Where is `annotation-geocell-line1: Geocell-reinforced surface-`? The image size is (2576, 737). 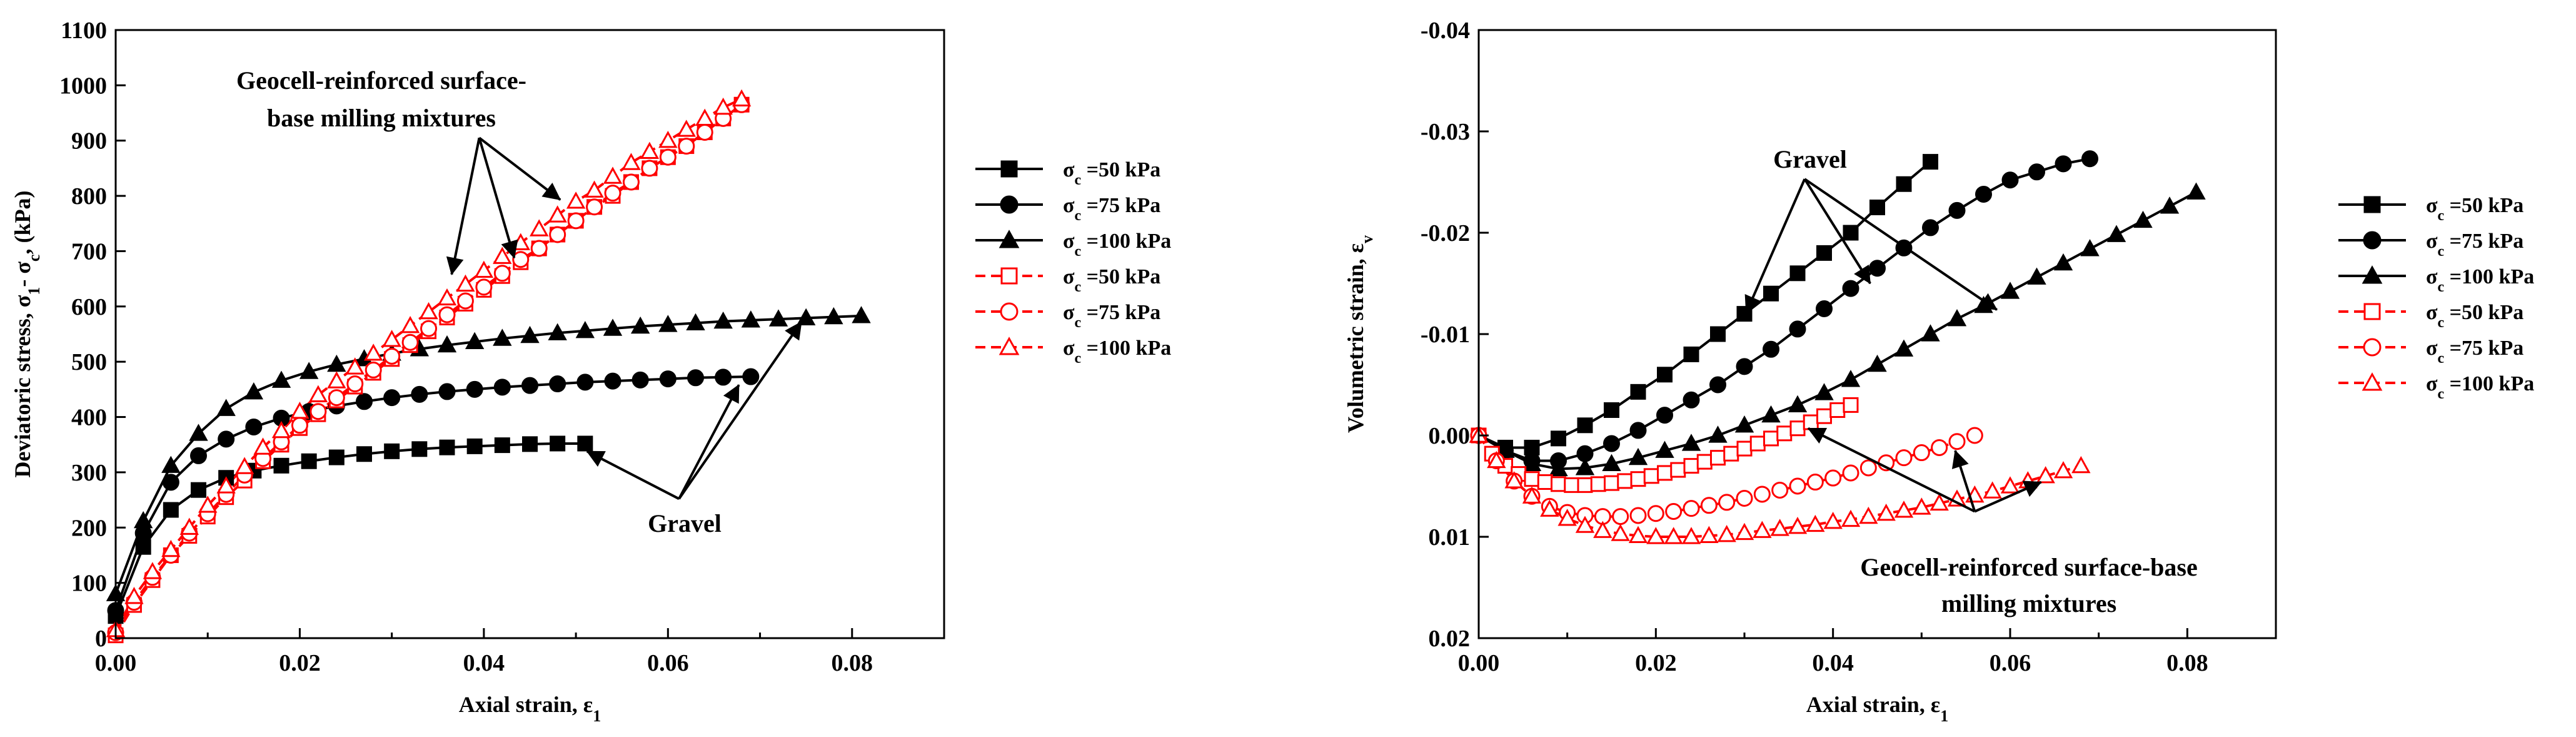 annotation-geocell-line1: Geocell-reinforced surface- is located at coordinates (381, 80).